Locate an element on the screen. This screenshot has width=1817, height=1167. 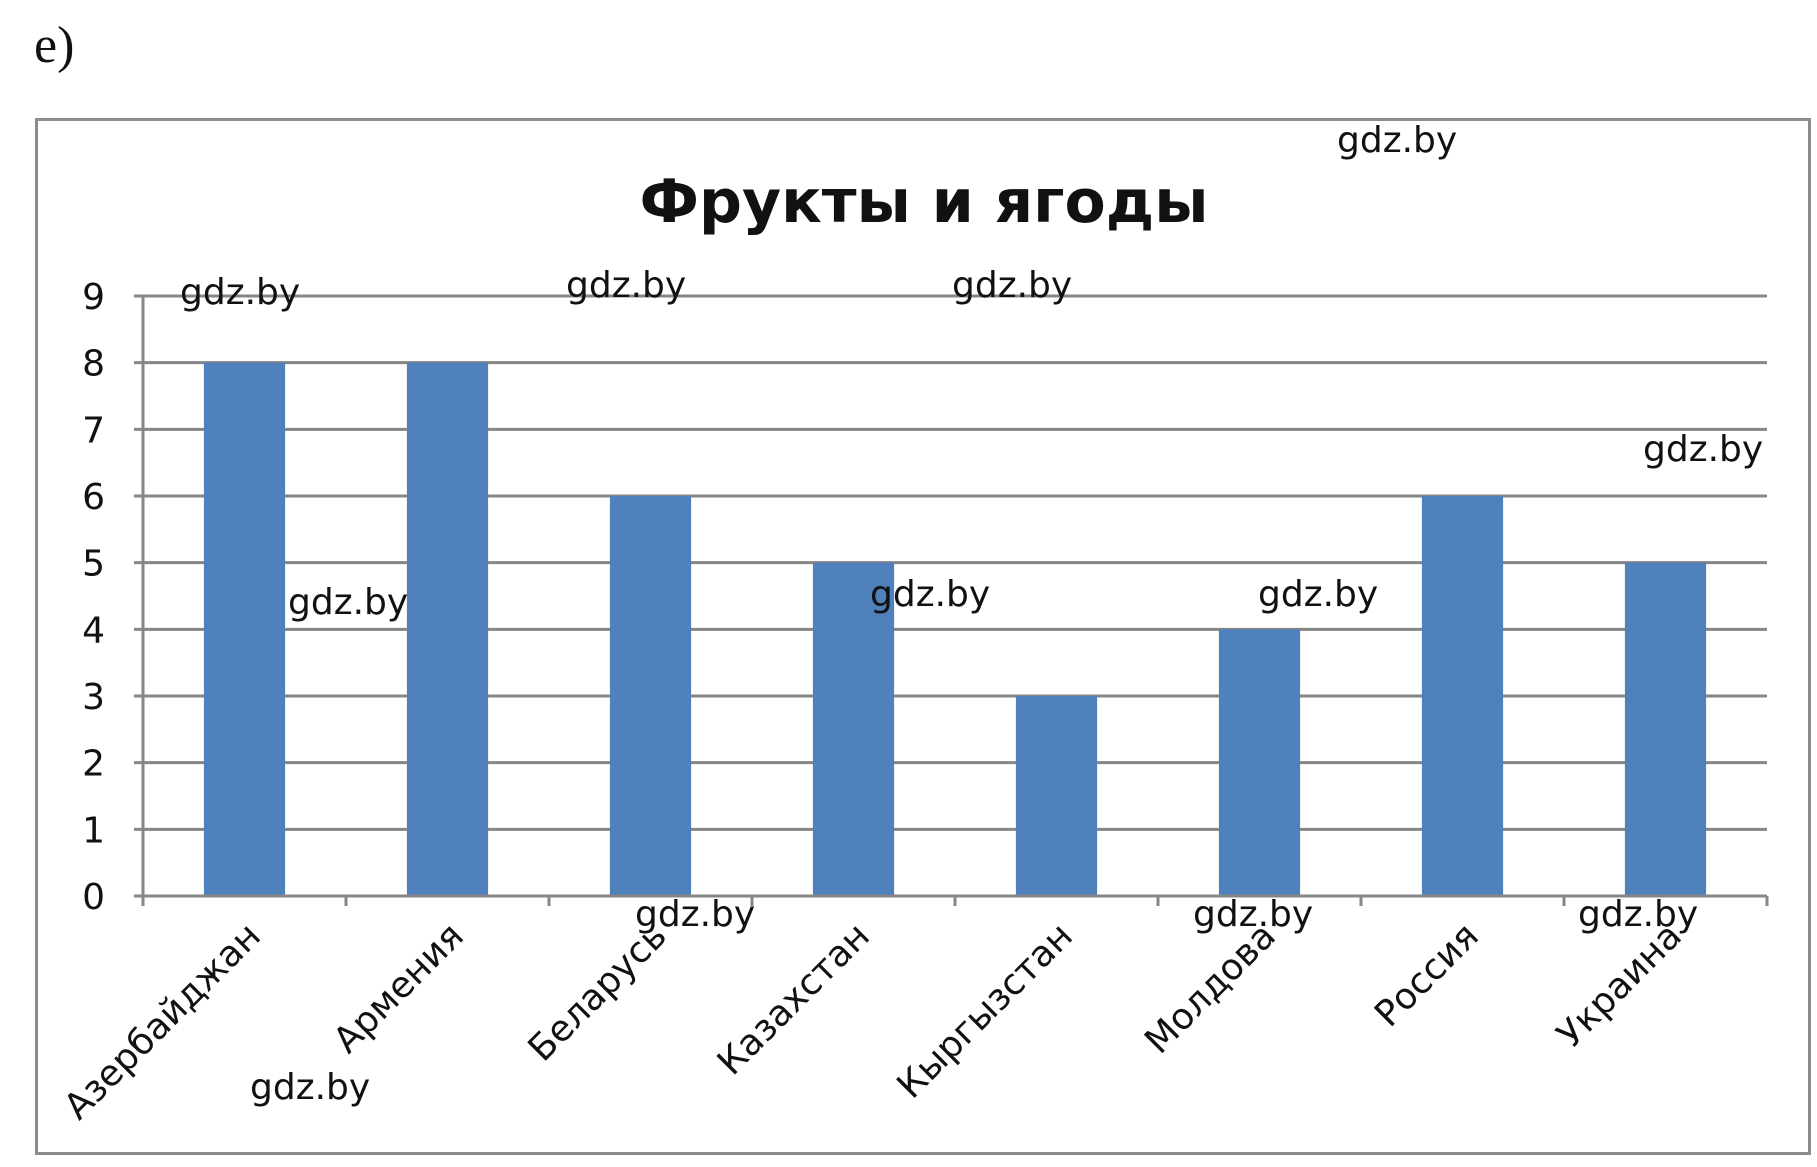
x-tick-label: Кыргызстан is located at coordinates (984, 1010).